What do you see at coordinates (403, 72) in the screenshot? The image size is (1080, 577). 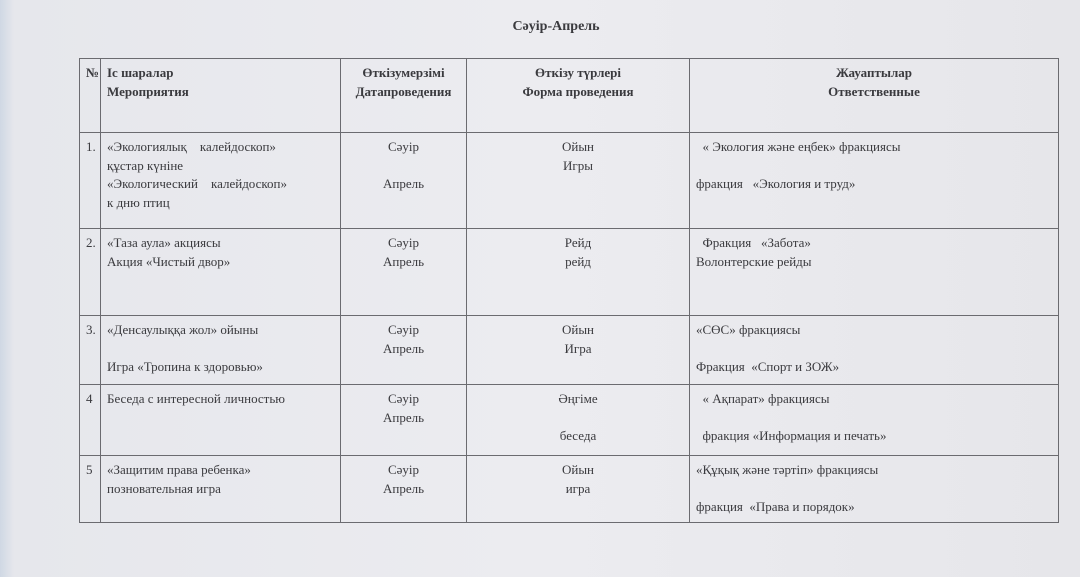 I see `cell-line: Өткізумерзімі` at bounding box center [403, 72].